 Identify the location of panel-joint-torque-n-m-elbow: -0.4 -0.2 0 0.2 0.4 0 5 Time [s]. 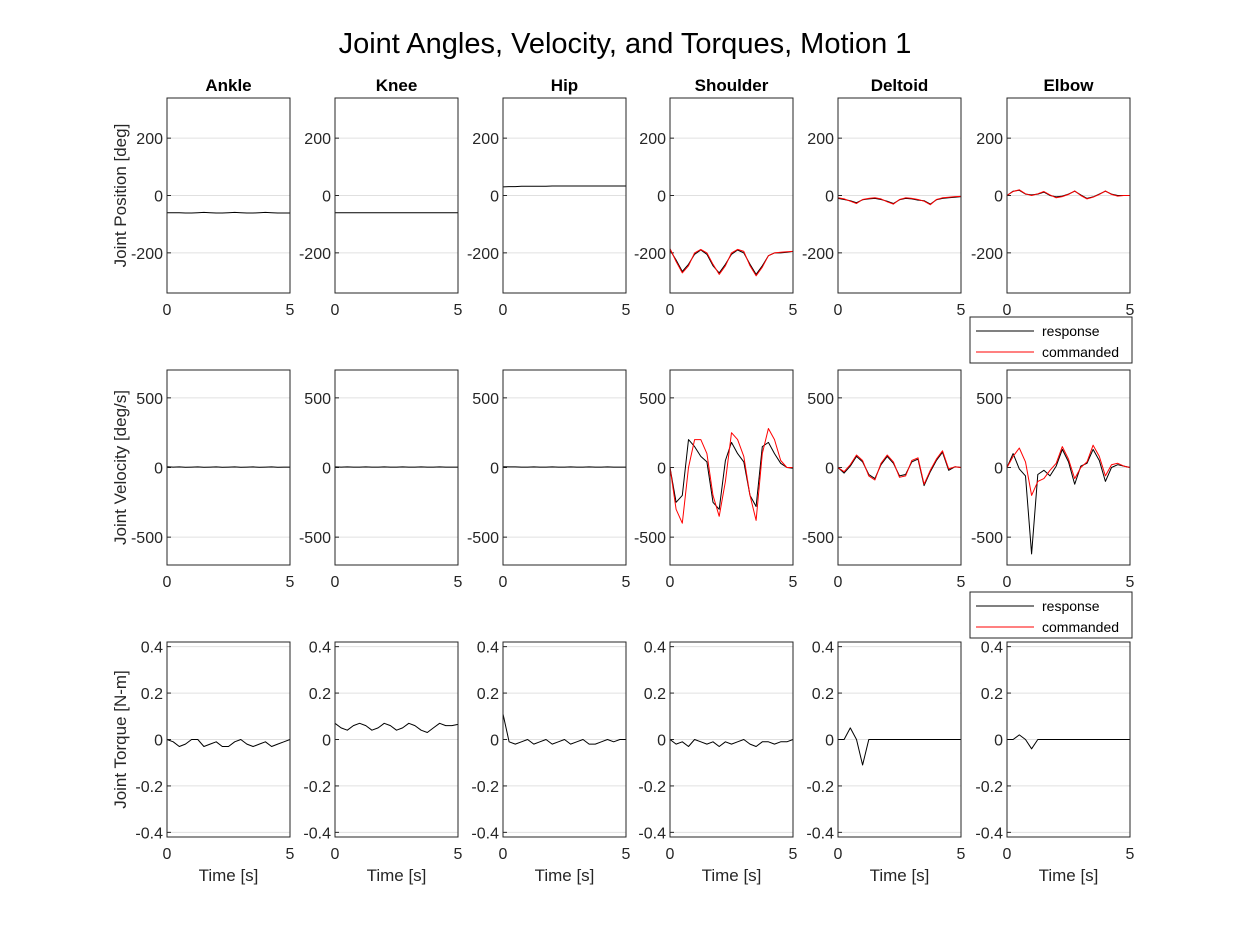
(1054, 762).